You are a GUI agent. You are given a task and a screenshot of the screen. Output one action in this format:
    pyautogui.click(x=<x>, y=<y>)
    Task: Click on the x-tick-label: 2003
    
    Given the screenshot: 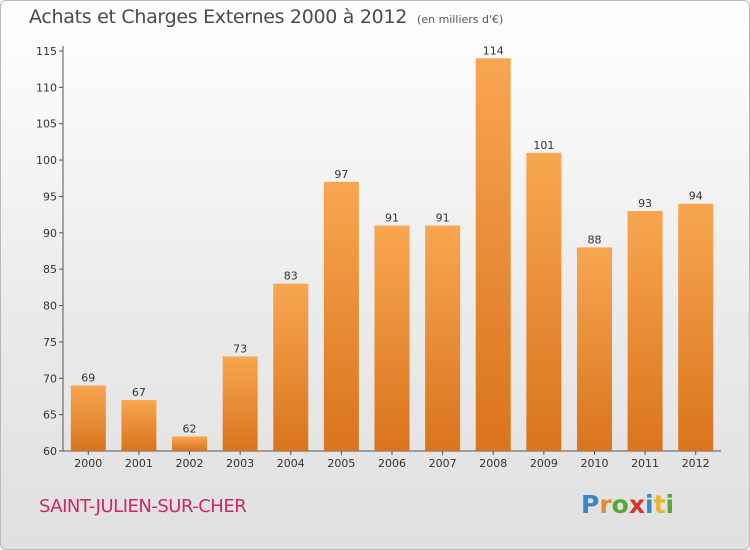 What is the action you would take?
    pyautogui.click(x=240, y=463)
    